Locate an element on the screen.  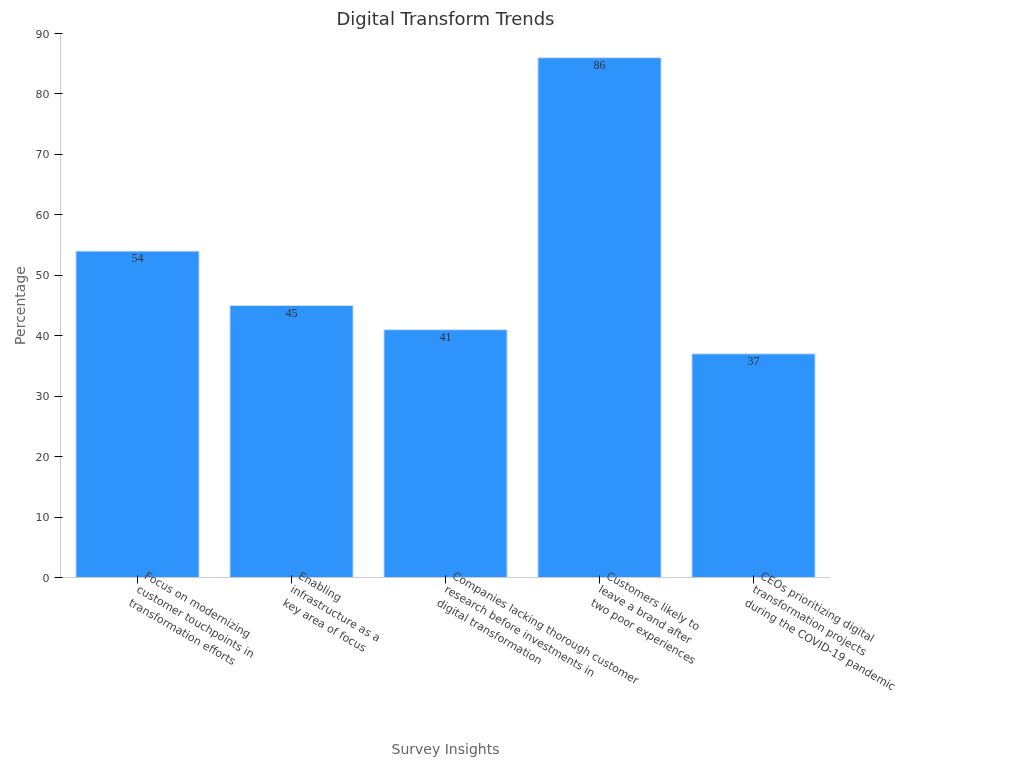
y-axis-title: Percentage is located at coordinates (19, 305).